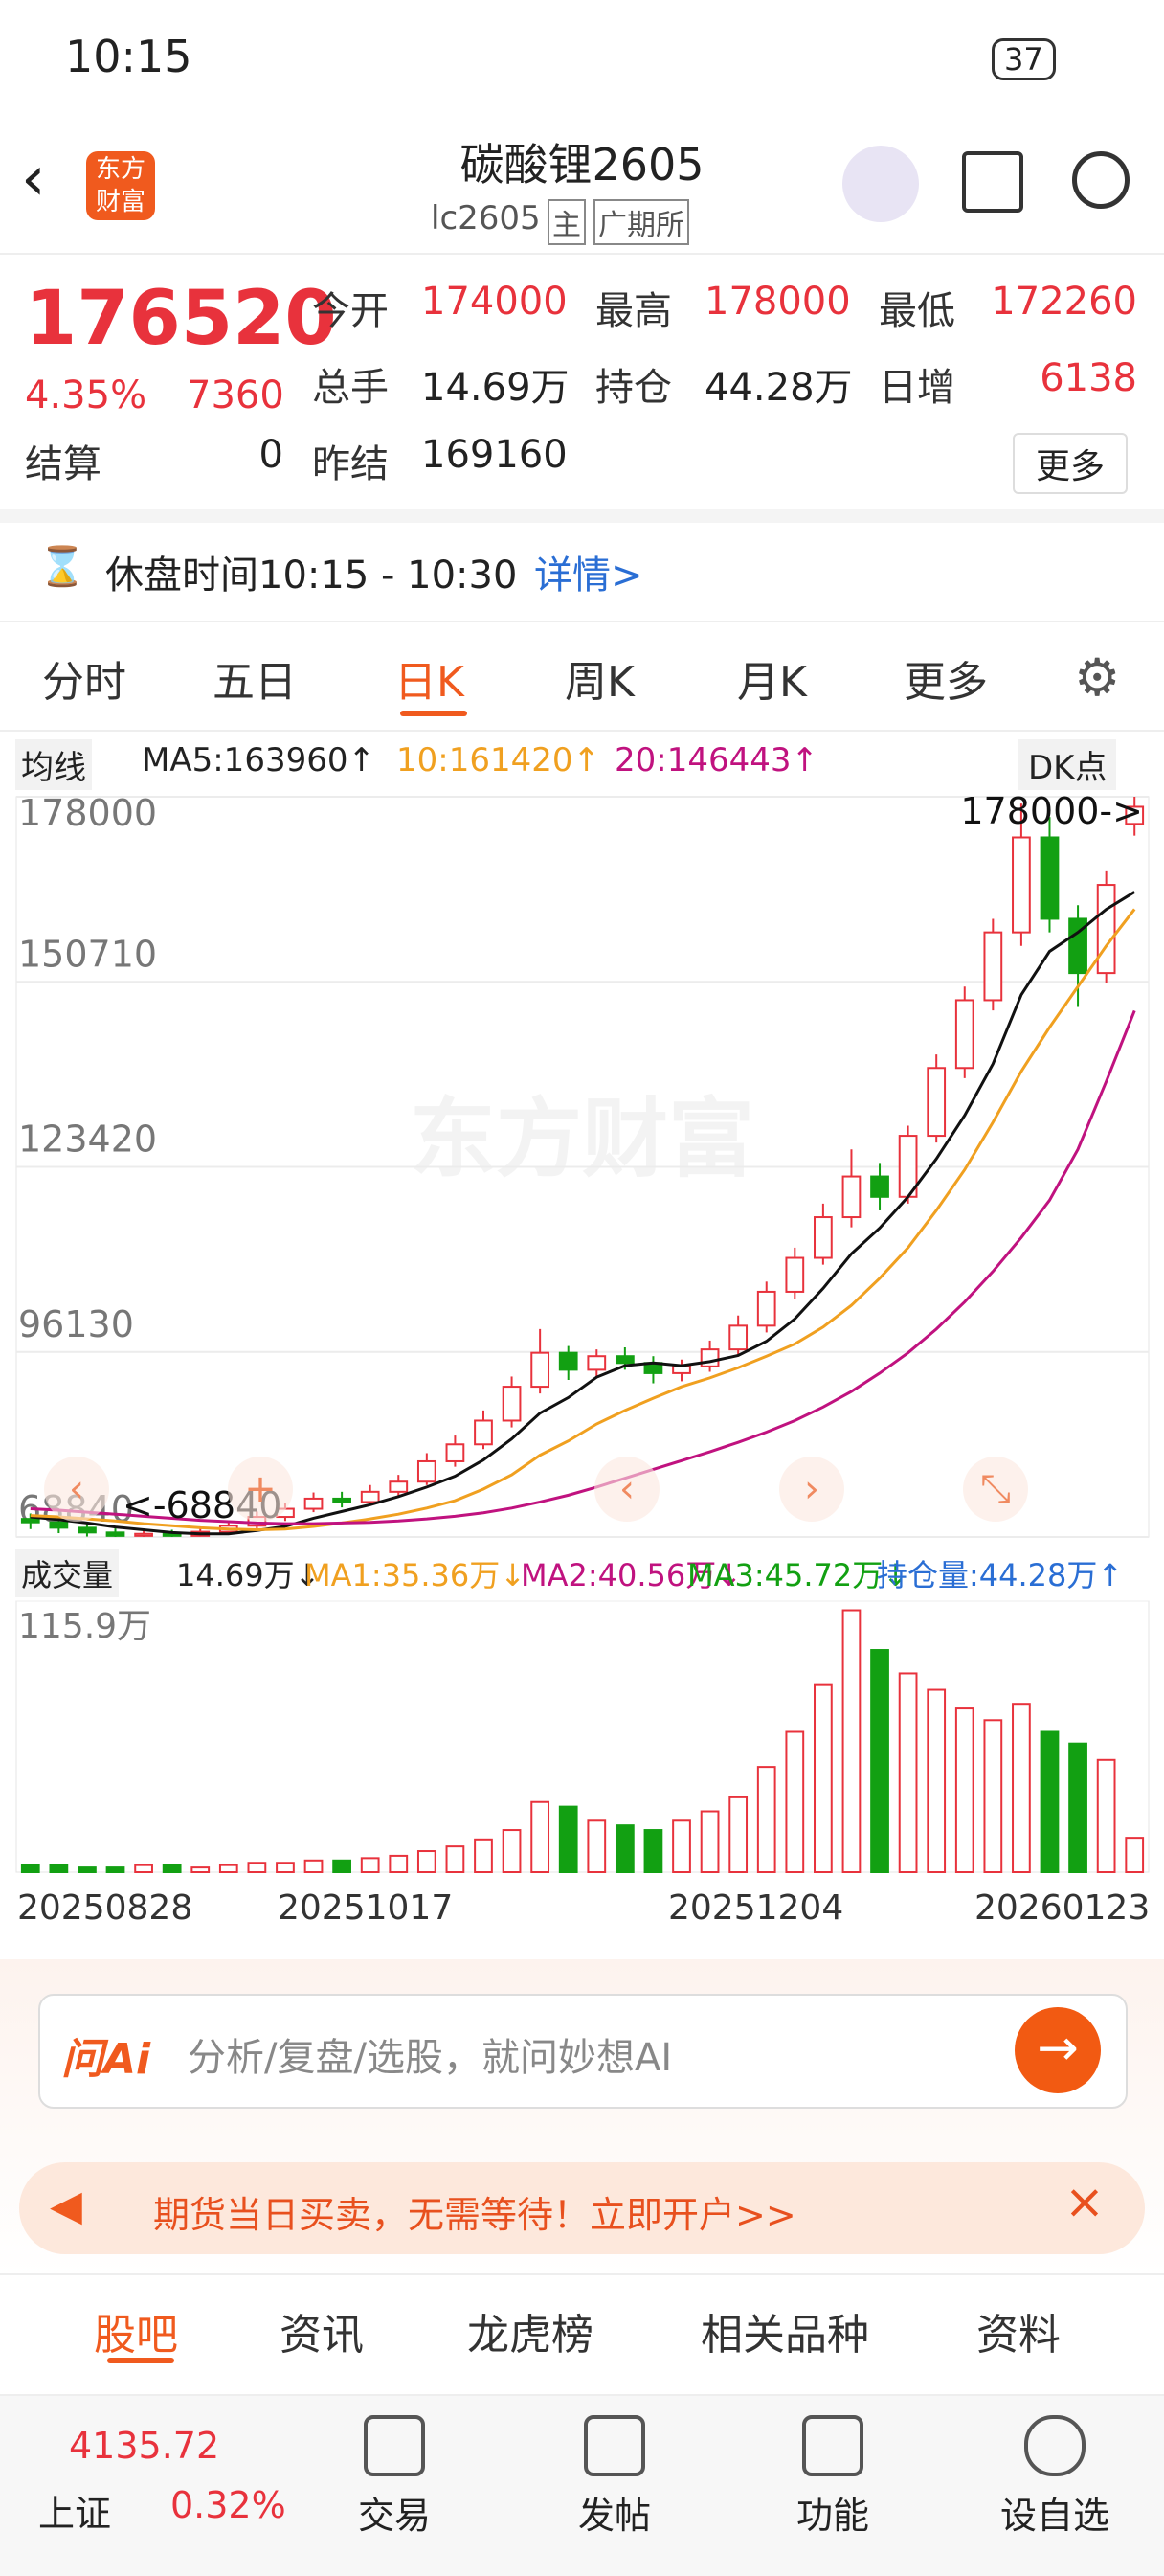  Describe the element at coordinates (778, 302) in the screenshot. I see `field-value: 178000` at that location.